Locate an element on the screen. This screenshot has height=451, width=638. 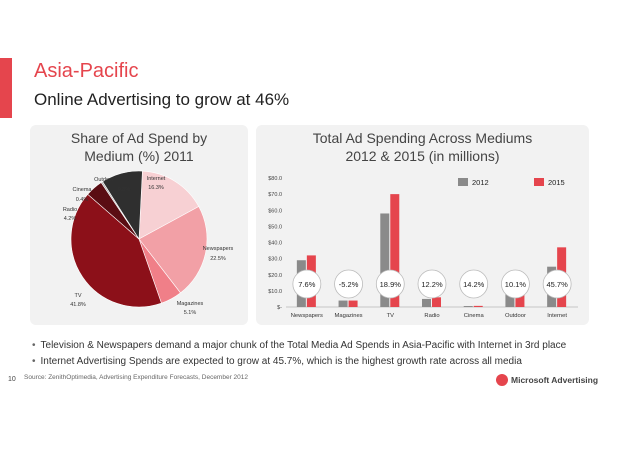
bar-title-line1: Total Ad Spending Across Mediums is located at coordinates (422, 138).